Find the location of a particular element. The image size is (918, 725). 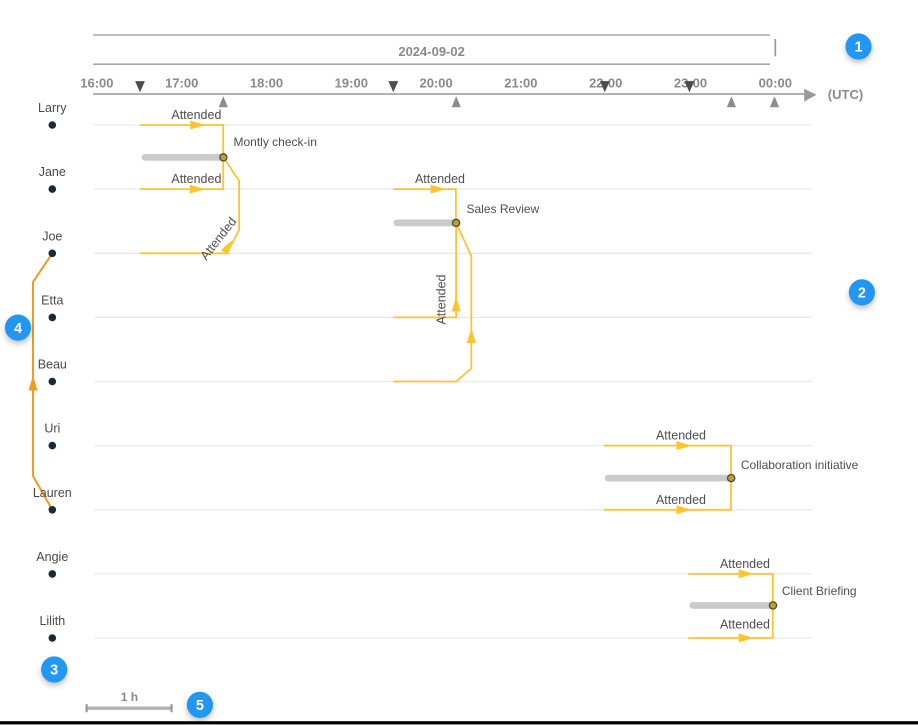

svg-text: 2024-09-02 is located at coordinates (431, 51).